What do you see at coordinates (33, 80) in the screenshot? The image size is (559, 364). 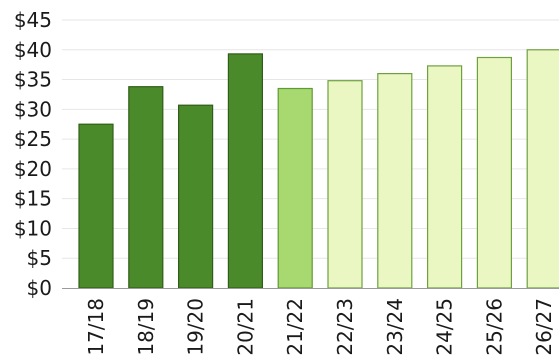 I see `y-tick-label: $35` at bounding box center [33, 80].